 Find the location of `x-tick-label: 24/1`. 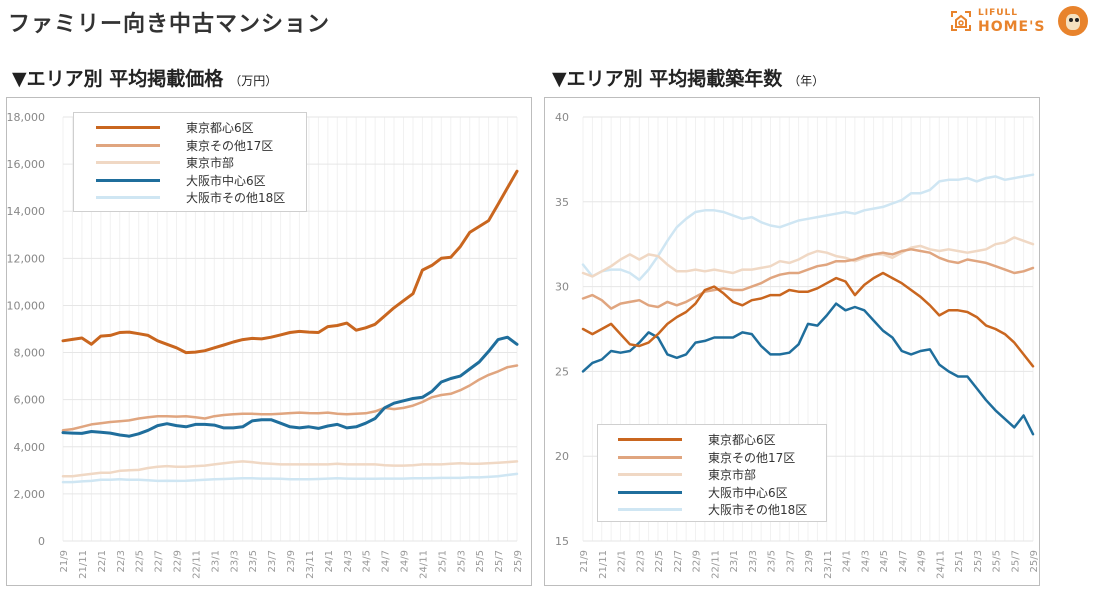

x-tick-label: 24/1 is located at coordinates (847, 561).